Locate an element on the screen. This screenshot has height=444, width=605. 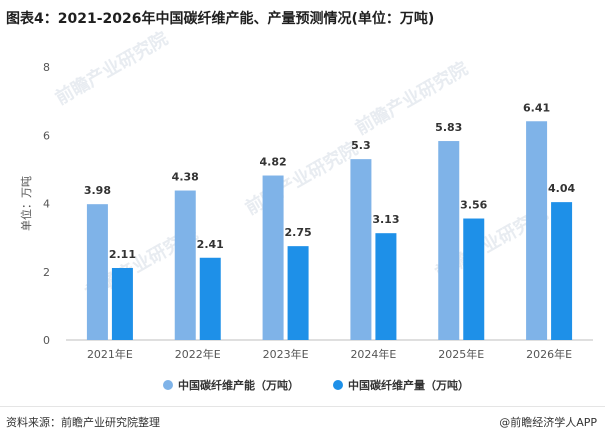
y-tick-label: 0 is located at coordinates (46, 340).